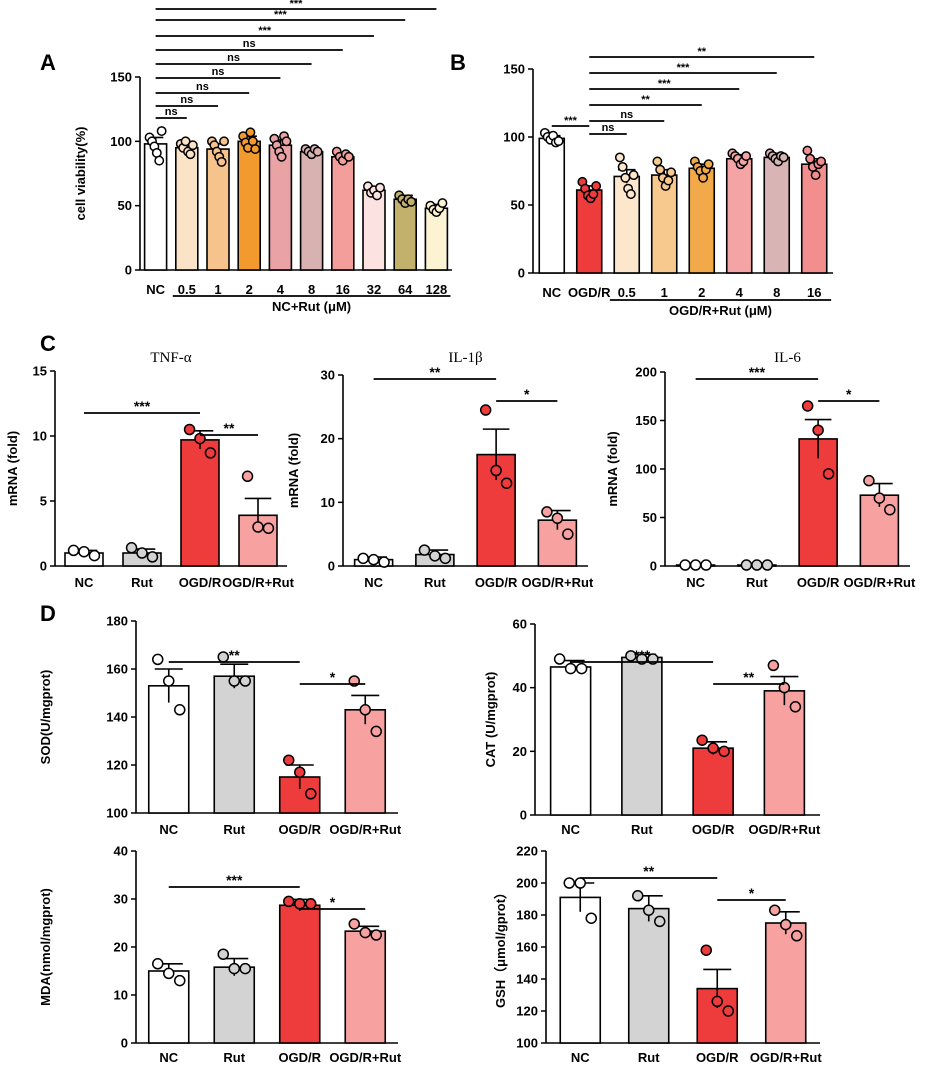  What do you see at coordinates (527, 394) in the screenshot?
I see `significance-label: *` at bounding box center [527, 394].